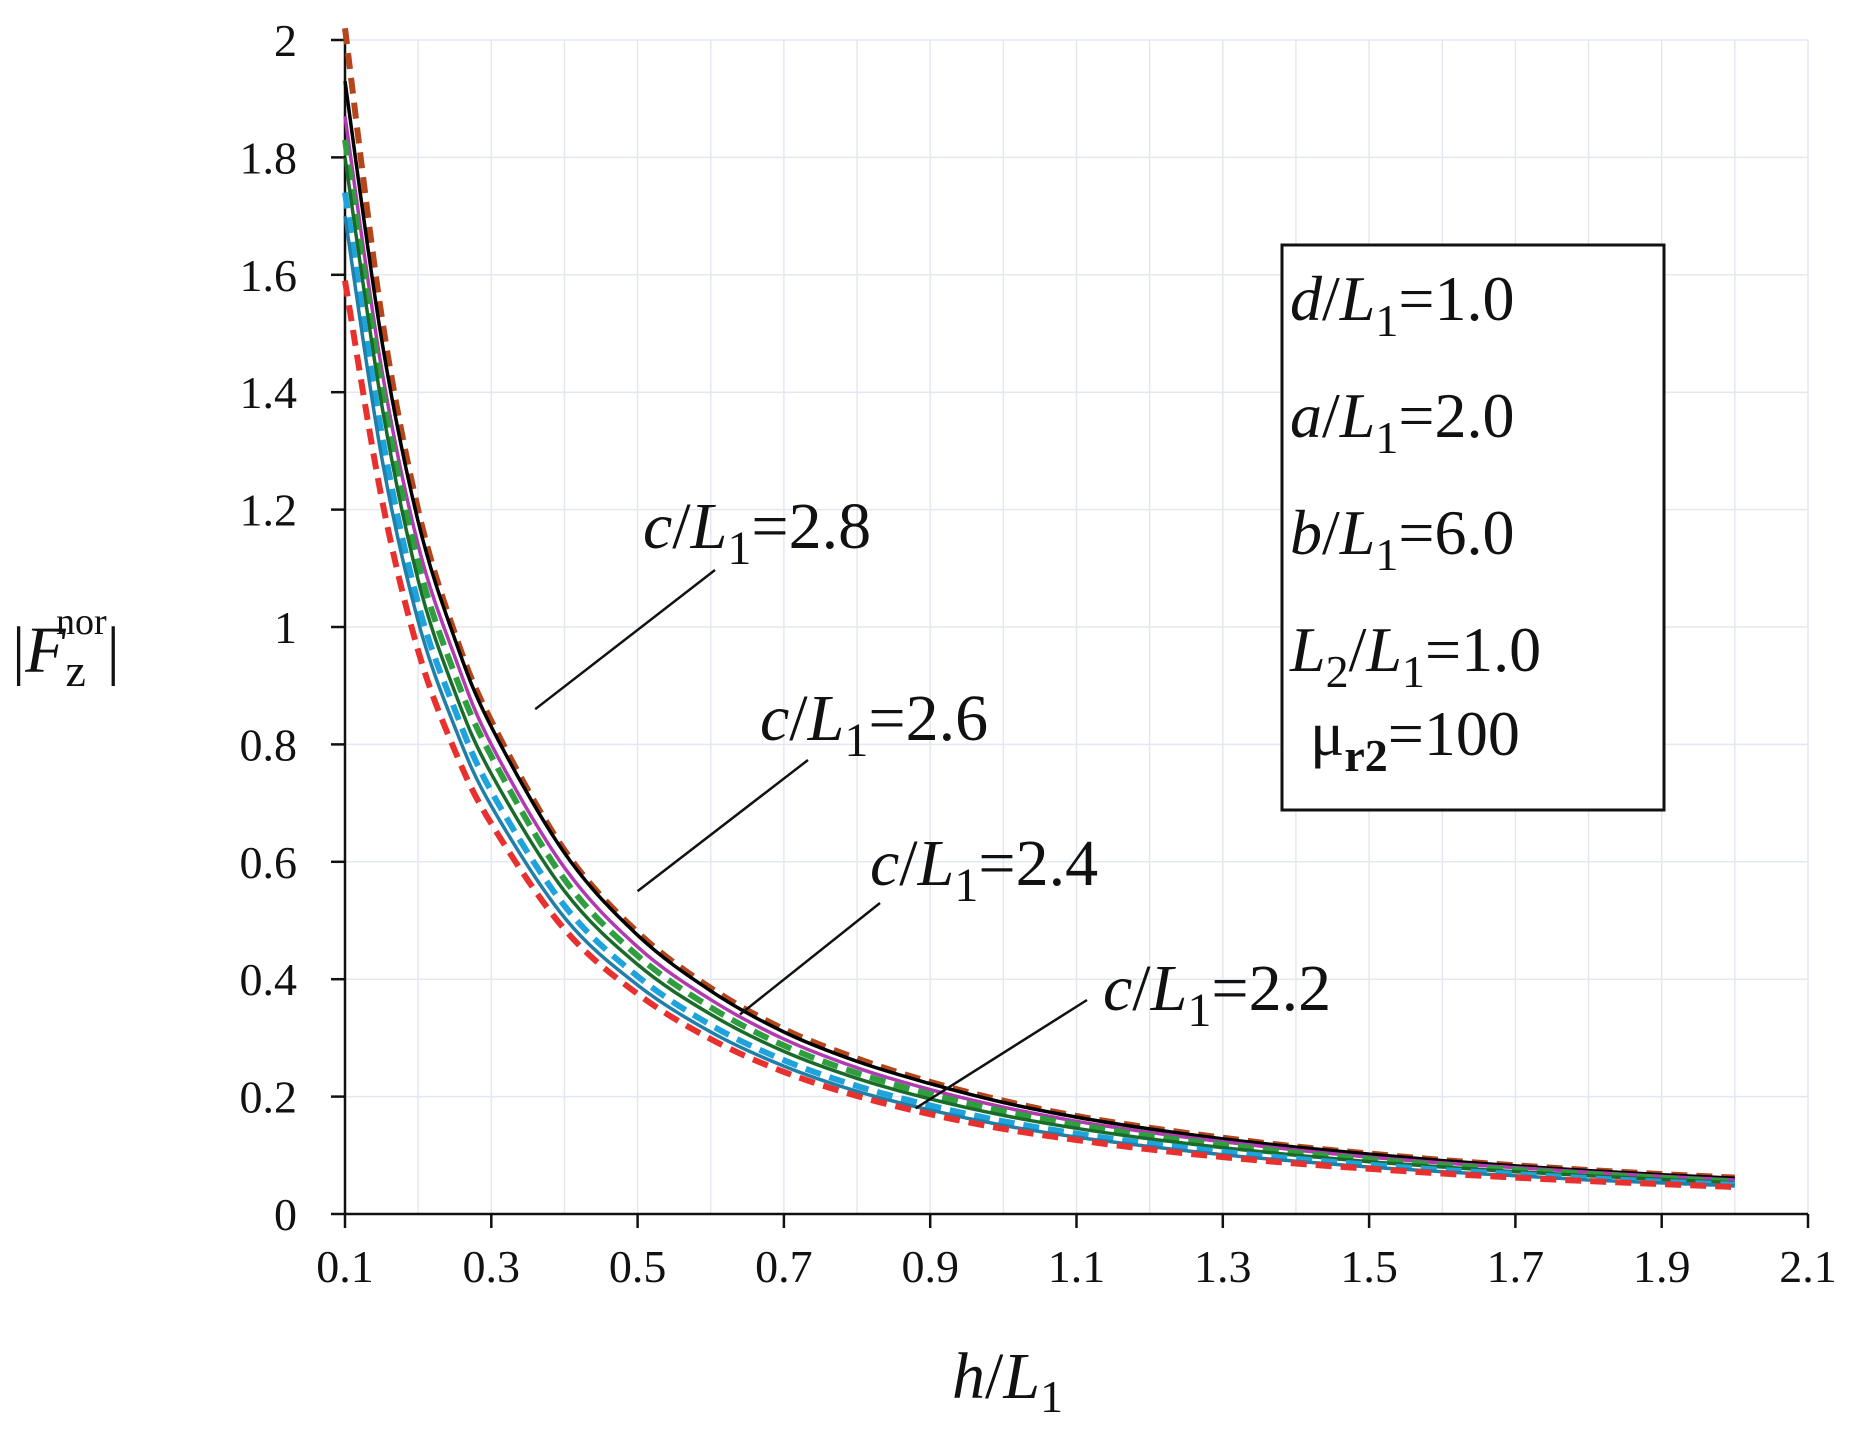  Describe the element at coordinates (285, 1214) in the screenshot. I see `y-tick-label: 0` at that location.